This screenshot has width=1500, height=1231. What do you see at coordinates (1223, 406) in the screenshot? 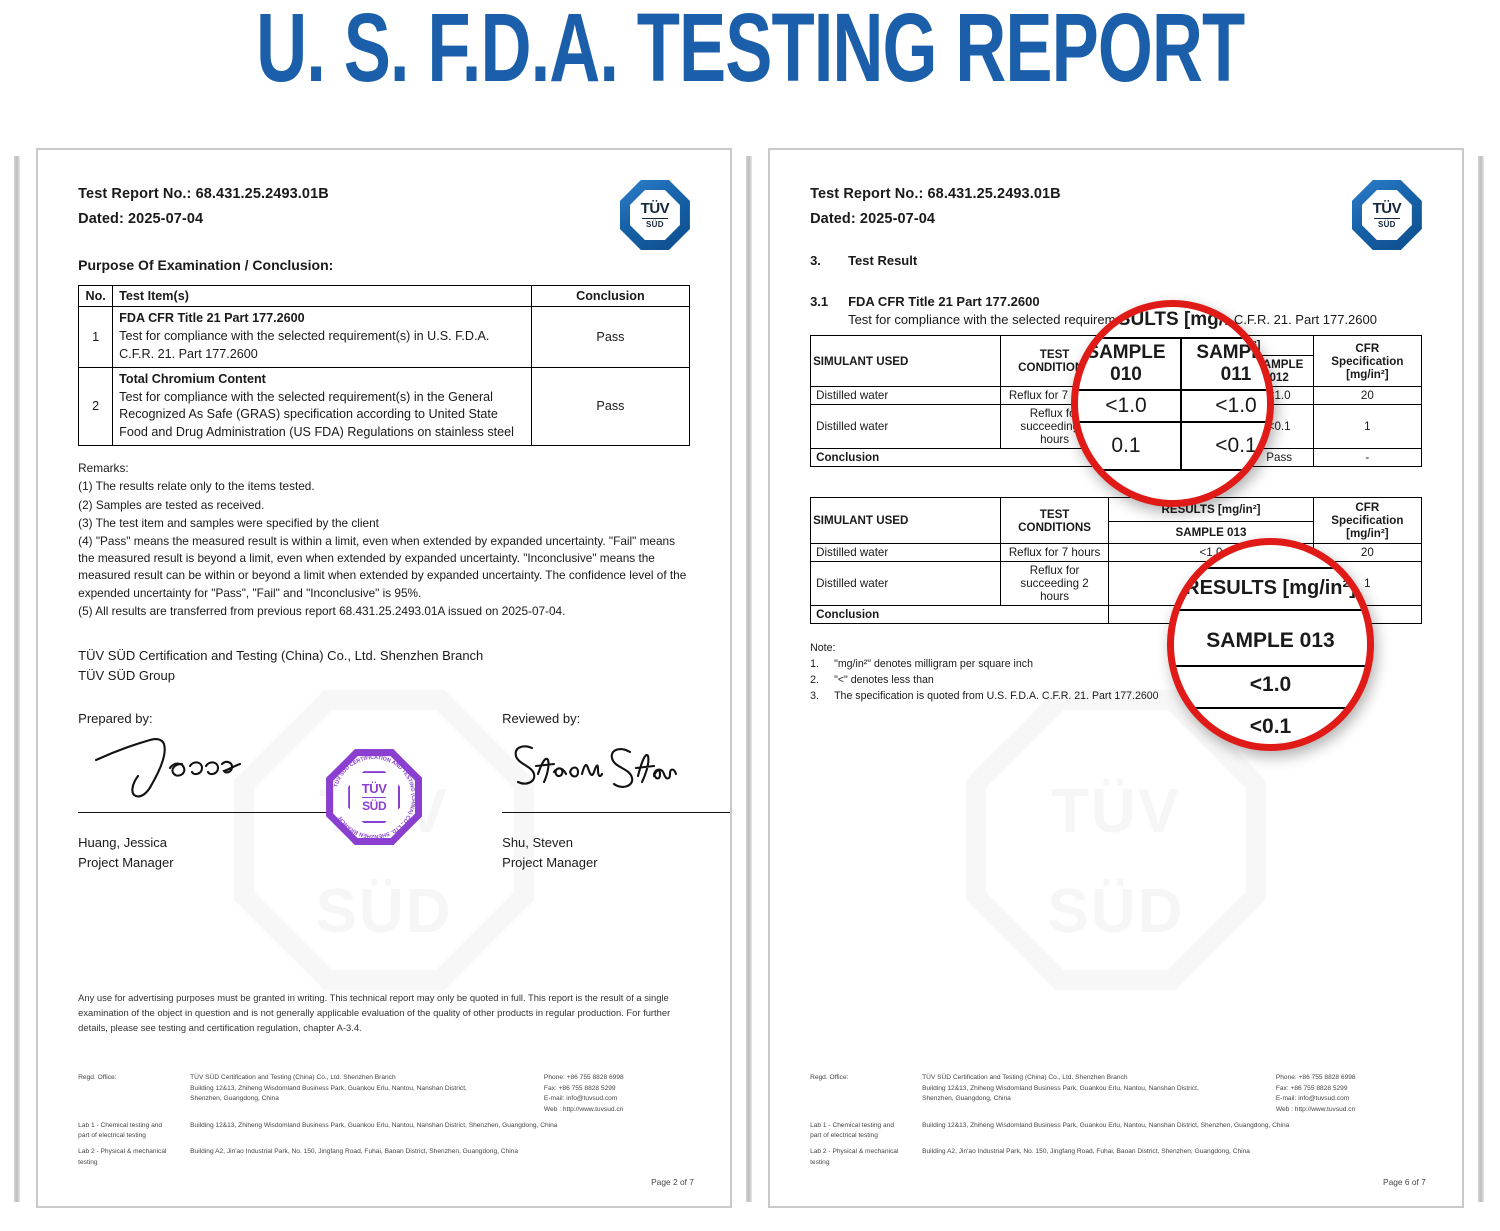
I see `magnifier1-value-011-r1: <1.0` at bounding box center [1223, 406].